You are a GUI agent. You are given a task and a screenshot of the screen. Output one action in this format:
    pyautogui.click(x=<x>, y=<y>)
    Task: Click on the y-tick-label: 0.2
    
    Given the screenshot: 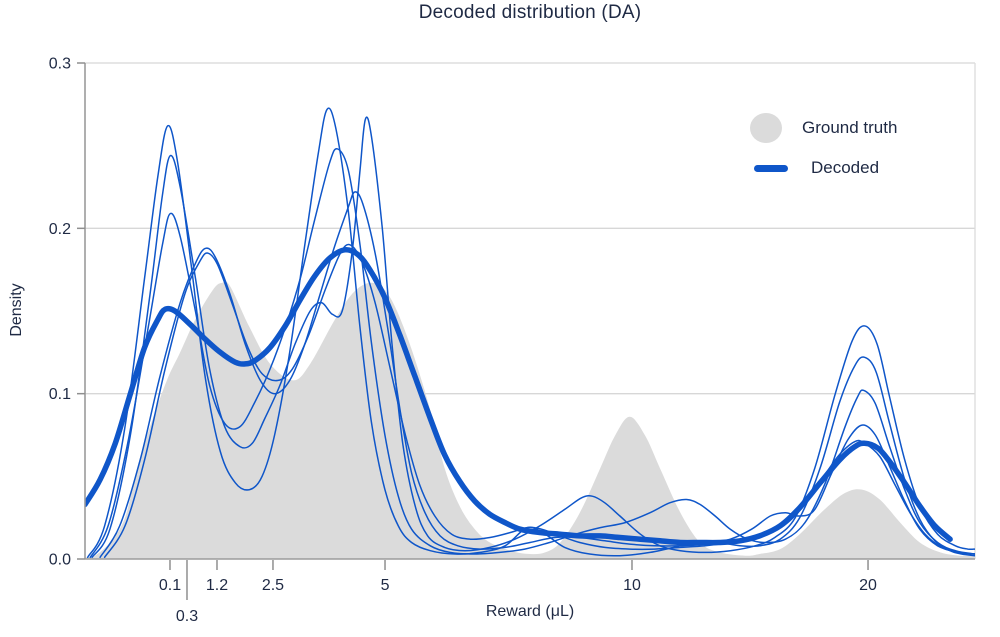 What is the action you would take?
    pyautogui.click(x=60, y=229)
    